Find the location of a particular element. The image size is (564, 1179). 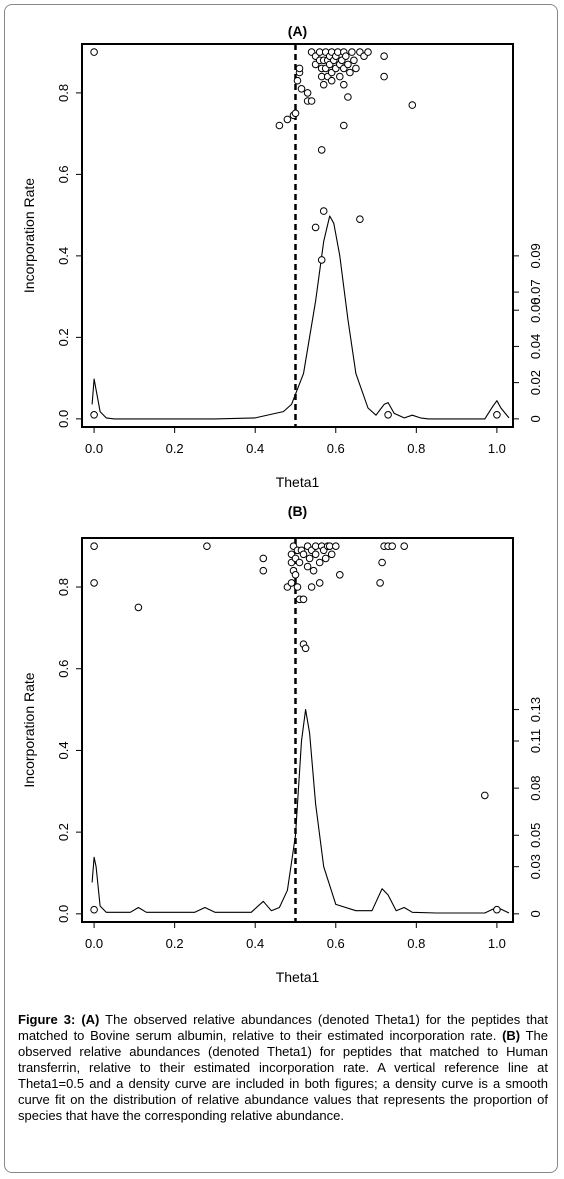

y-tick-label-b-3: 0.6 is located at coordinates (63, 669).